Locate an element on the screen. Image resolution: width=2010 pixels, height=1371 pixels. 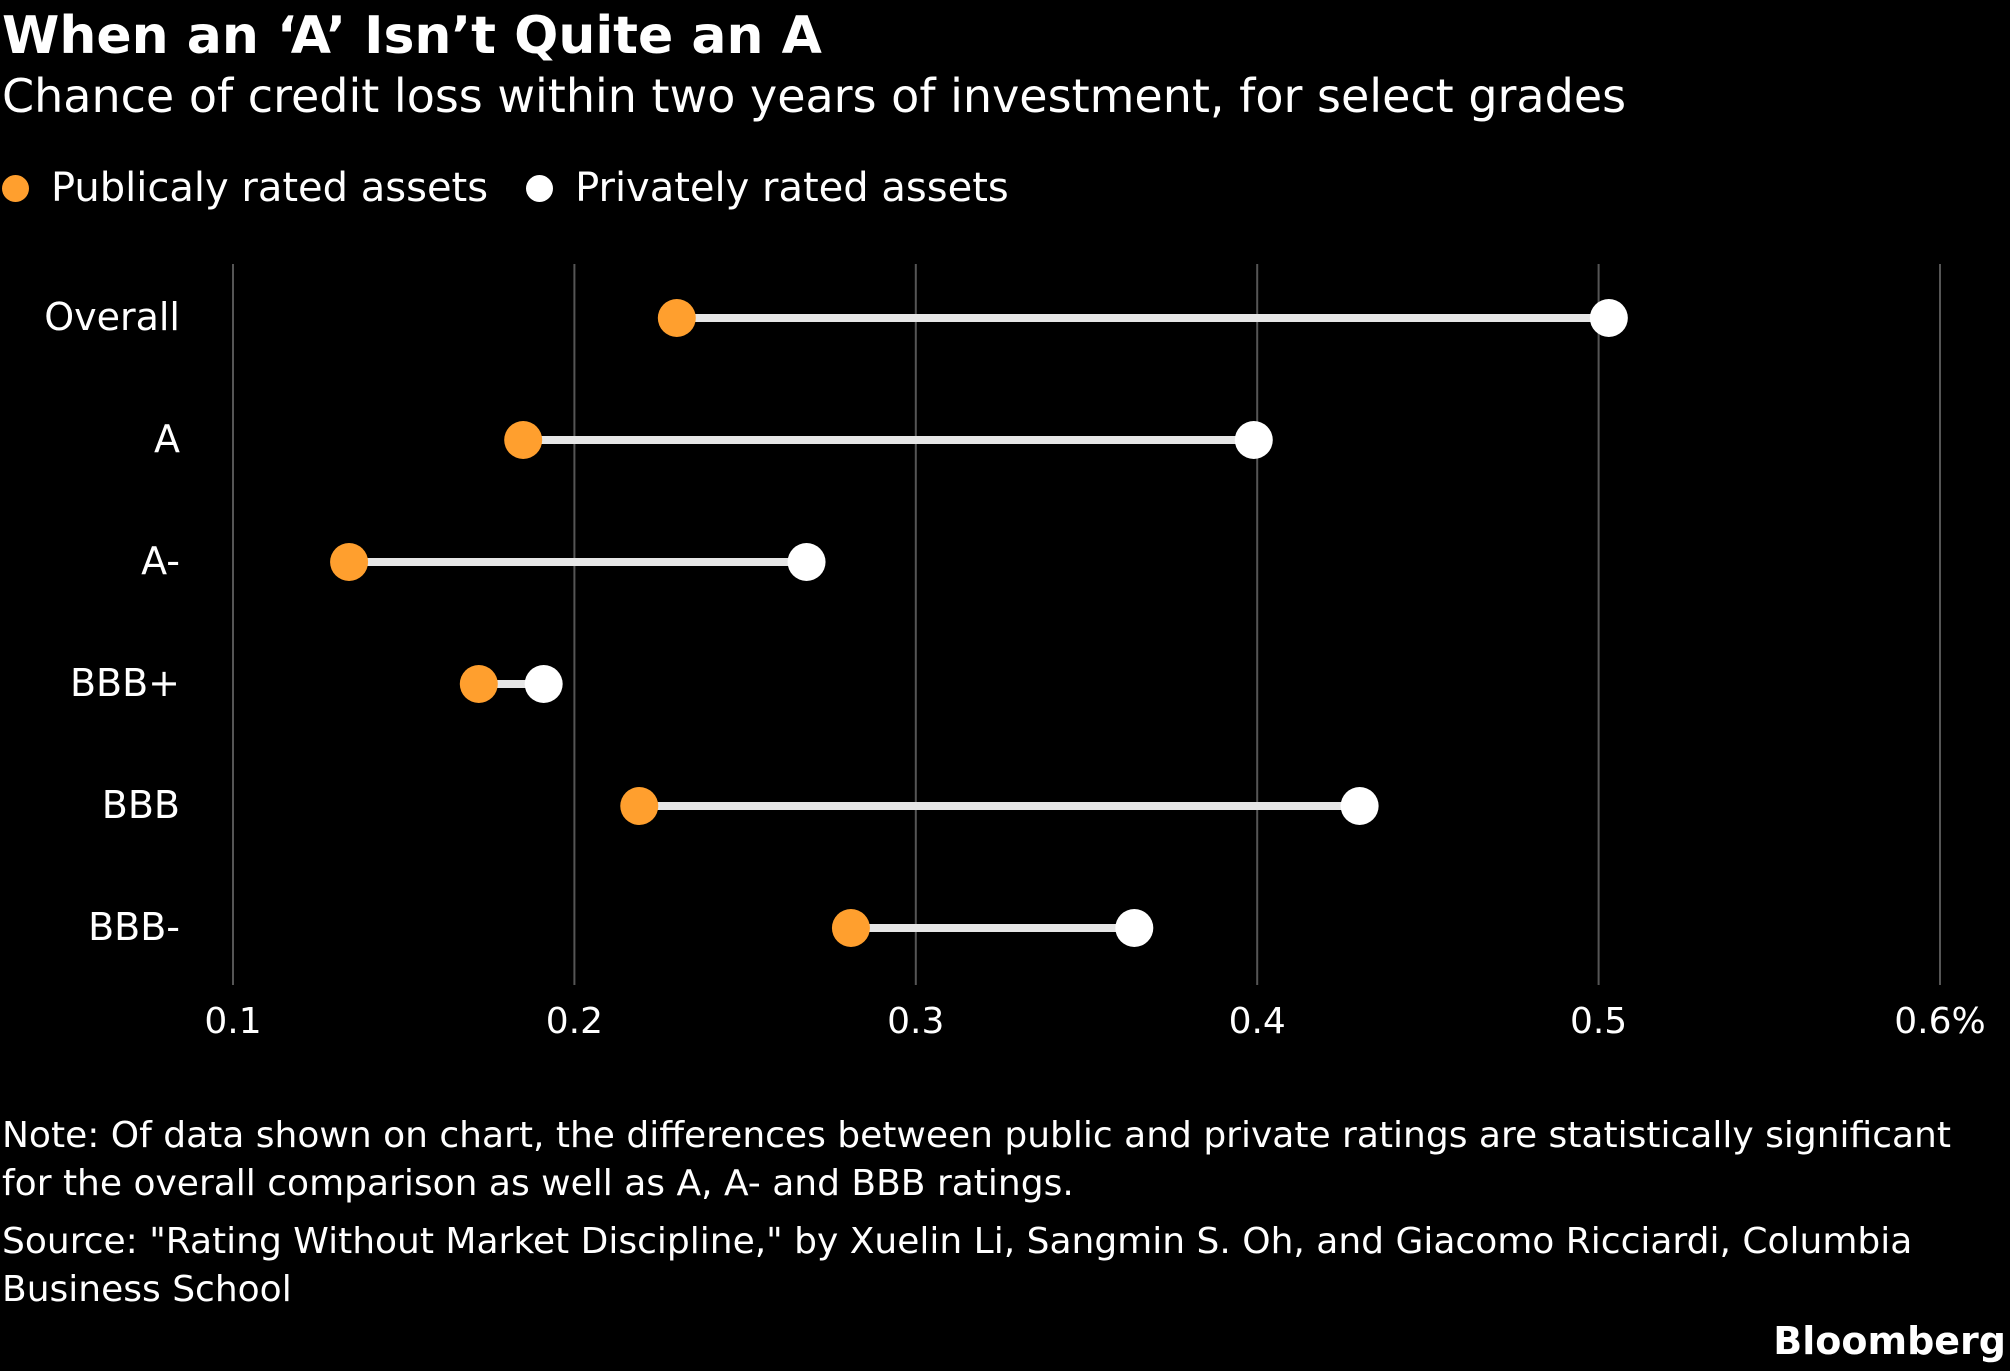
legend-label-private: Privately rated assets is located at coordinates (792, 188).